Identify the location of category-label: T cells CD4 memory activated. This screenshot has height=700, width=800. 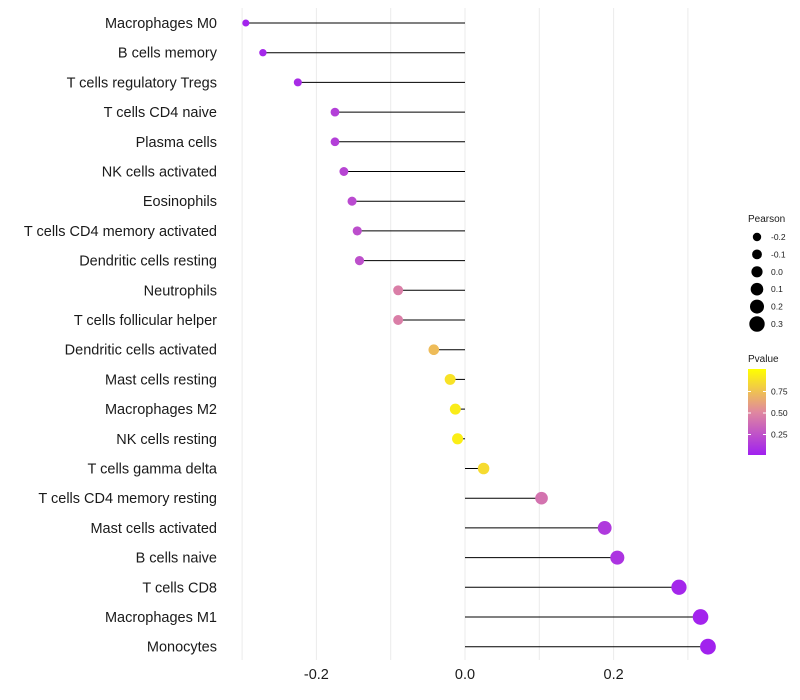
(120, 232).